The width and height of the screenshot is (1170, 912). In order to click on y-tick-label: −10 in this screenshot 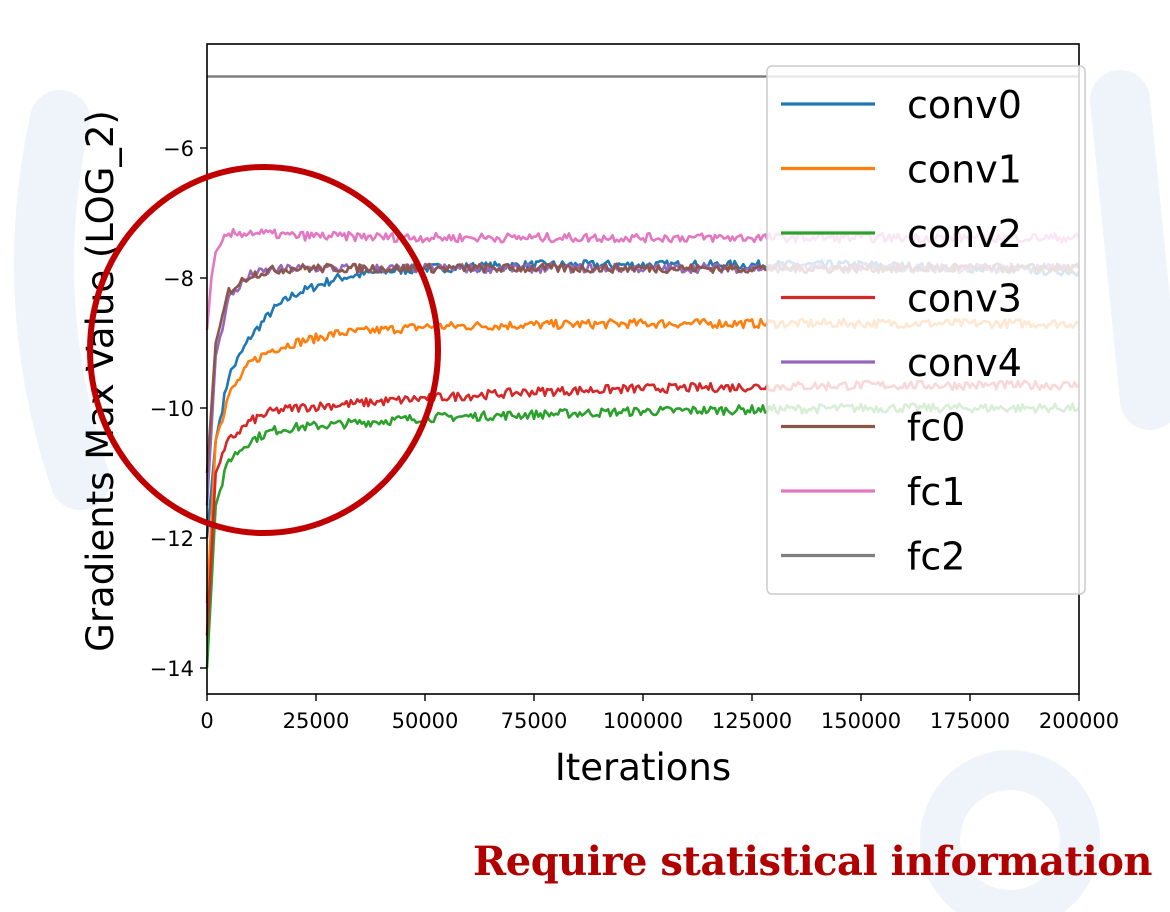, I will do `click(172, 409)`.